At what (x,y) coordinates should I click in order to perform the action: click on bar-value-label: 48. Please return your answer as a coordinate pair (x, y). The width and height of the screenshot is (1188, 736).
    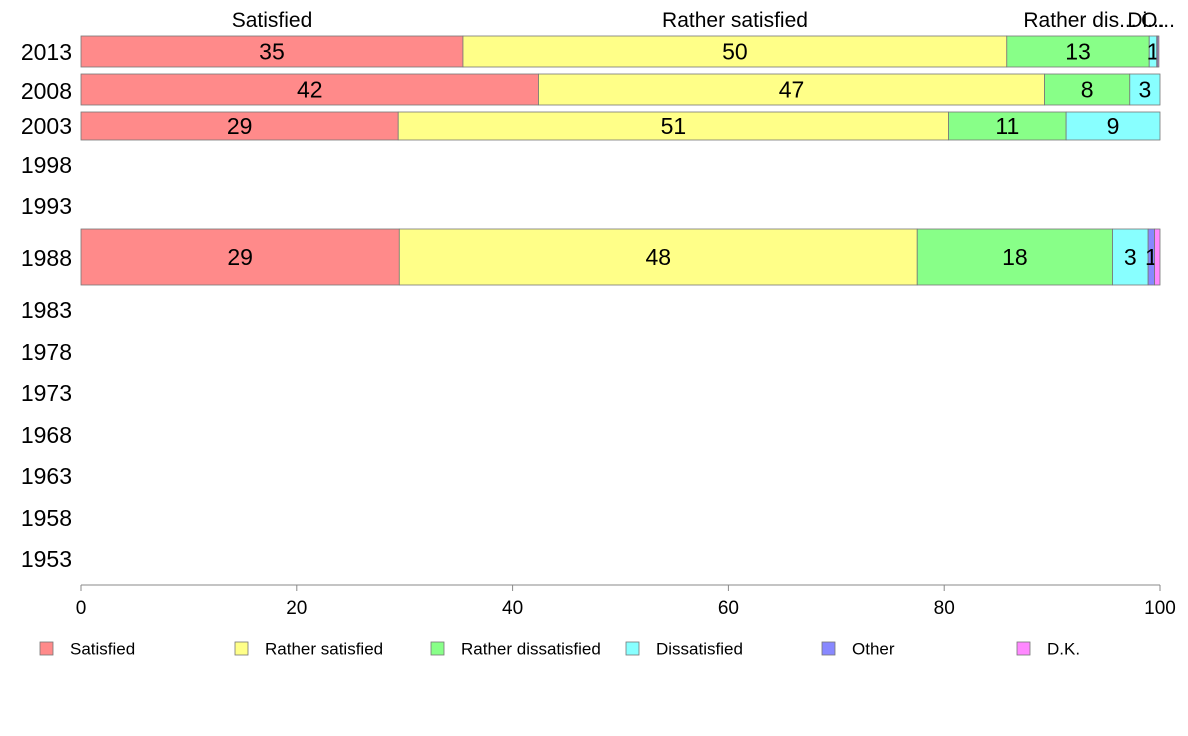
    Looking at the image, I should click on (658, 257).